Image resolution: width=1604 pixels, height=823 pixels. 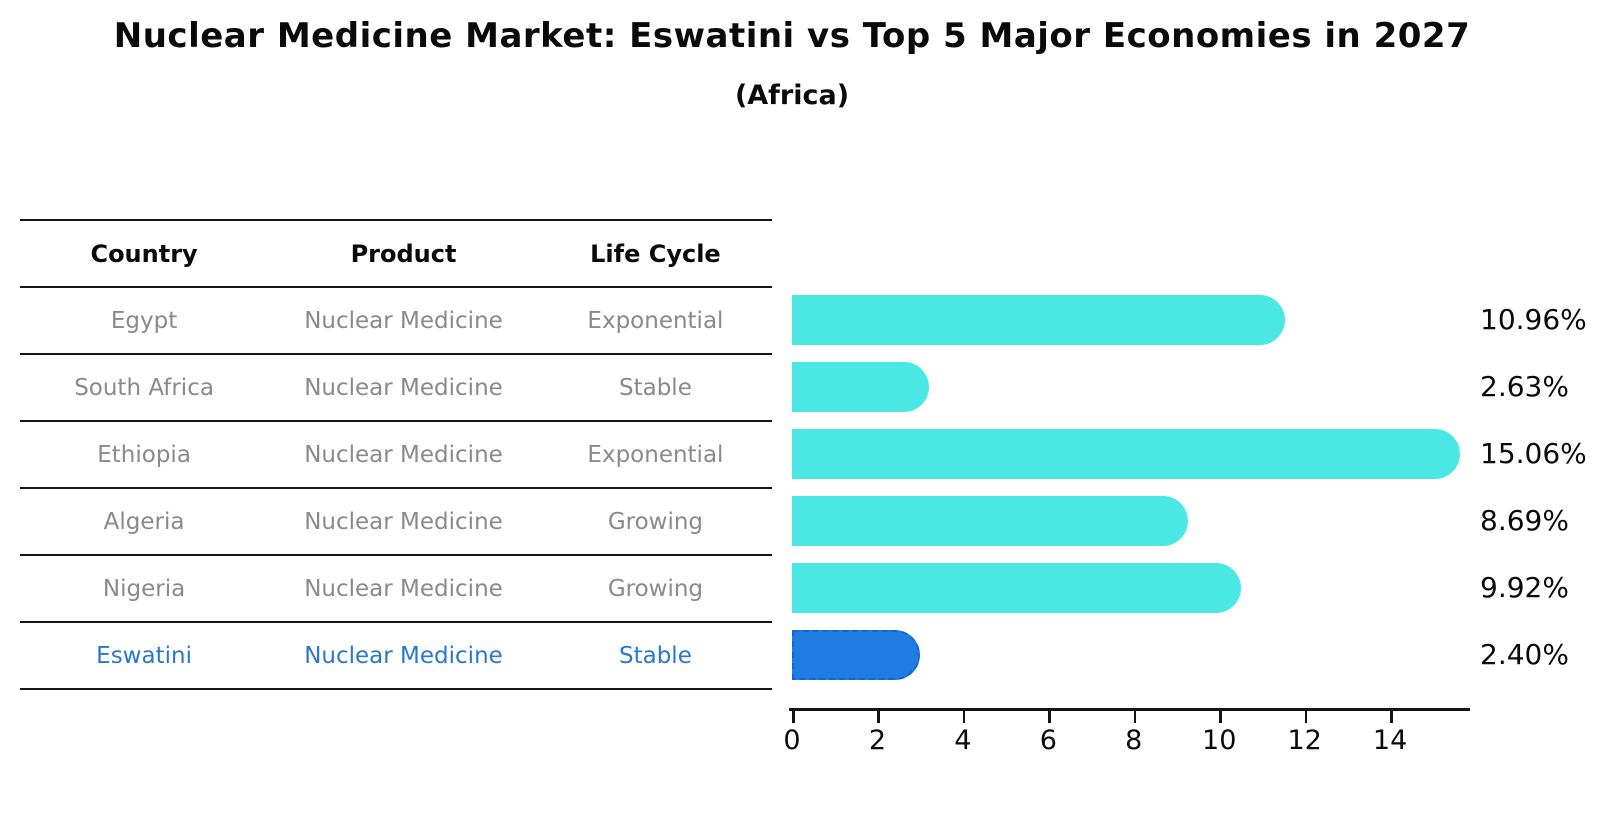 What do you see at coordinates (1219, 740) in the screenshot?
I see `x-axis-tick-label: 10` at bounding box center [1219, 740].